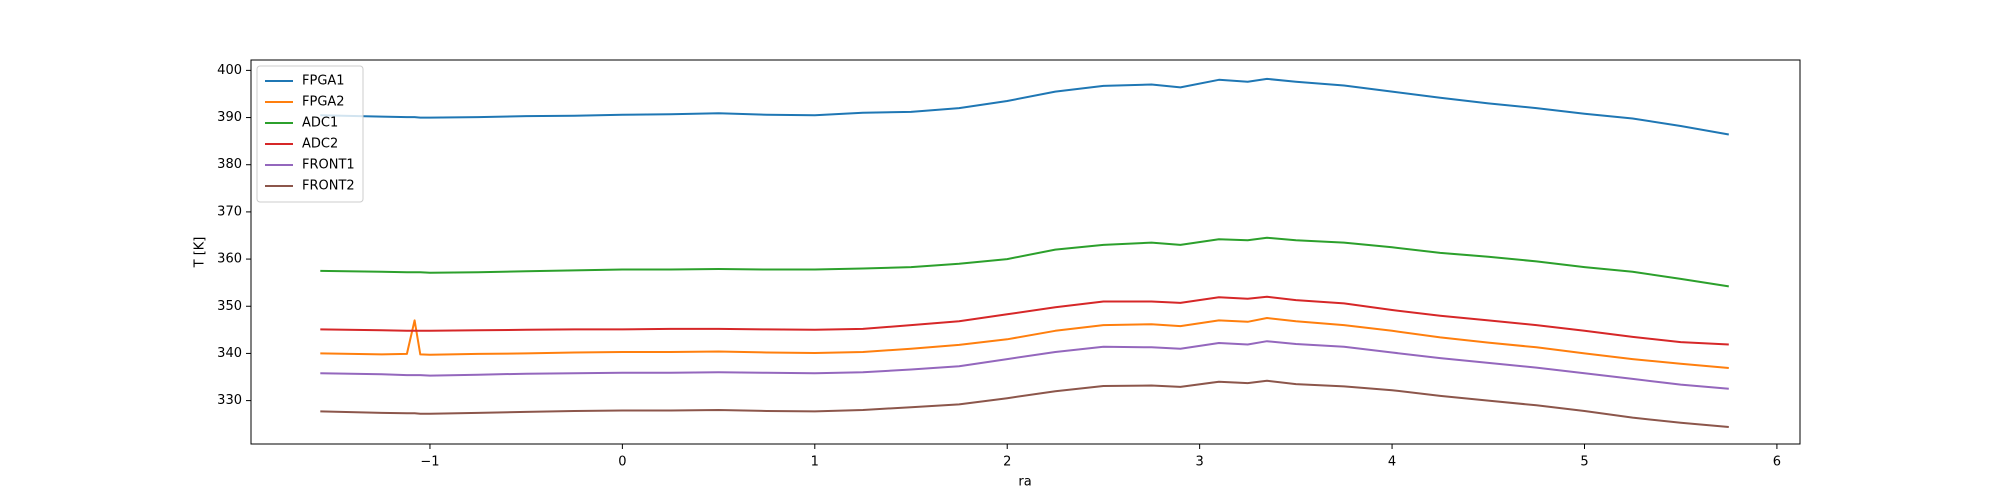 This screenshot has height=500, width=2000. I want to click on x-tick-label: 3, so click(1200, 462).